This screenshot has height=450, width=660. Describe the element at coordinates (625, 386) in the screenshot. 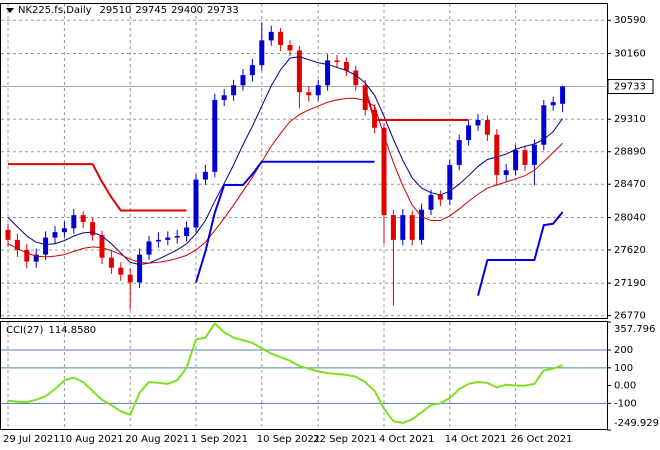

I see `y-tick-label: 0.00` at that location.